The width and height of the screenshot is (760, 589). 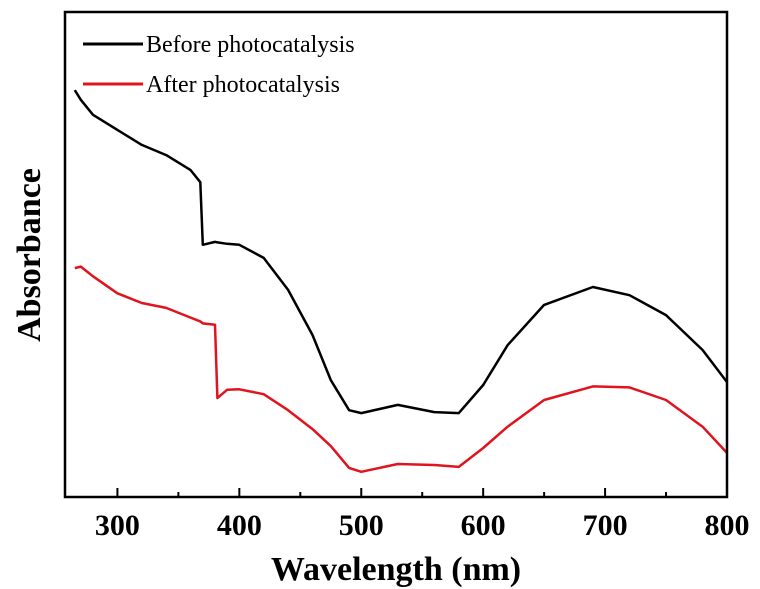 I want to click on x-axis-label: Wavelength (nm), so click(x=396, y=569).